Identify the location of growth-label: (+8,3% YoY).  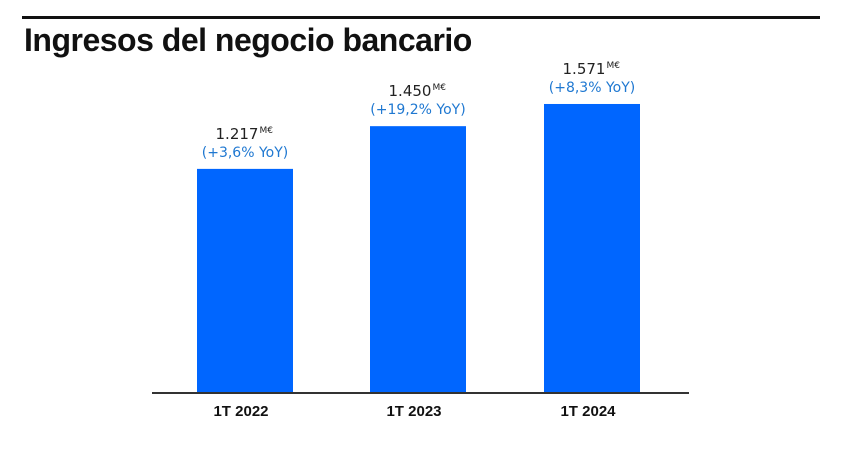
(592, 88).